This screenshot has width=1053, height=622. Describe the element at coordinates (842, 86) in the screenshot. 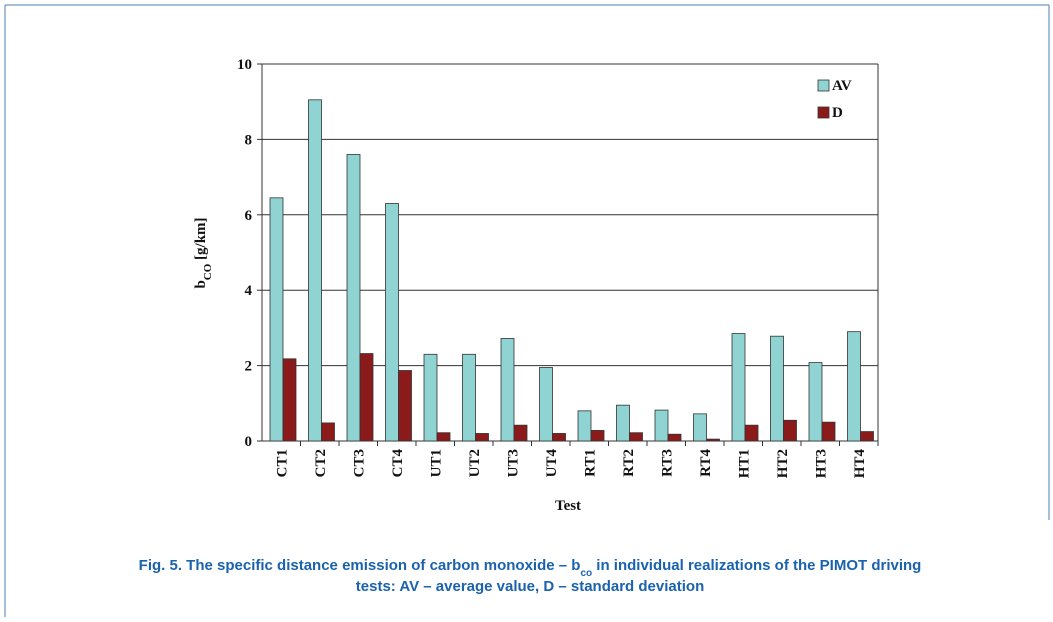

I see `legend-label: AV` at that location.